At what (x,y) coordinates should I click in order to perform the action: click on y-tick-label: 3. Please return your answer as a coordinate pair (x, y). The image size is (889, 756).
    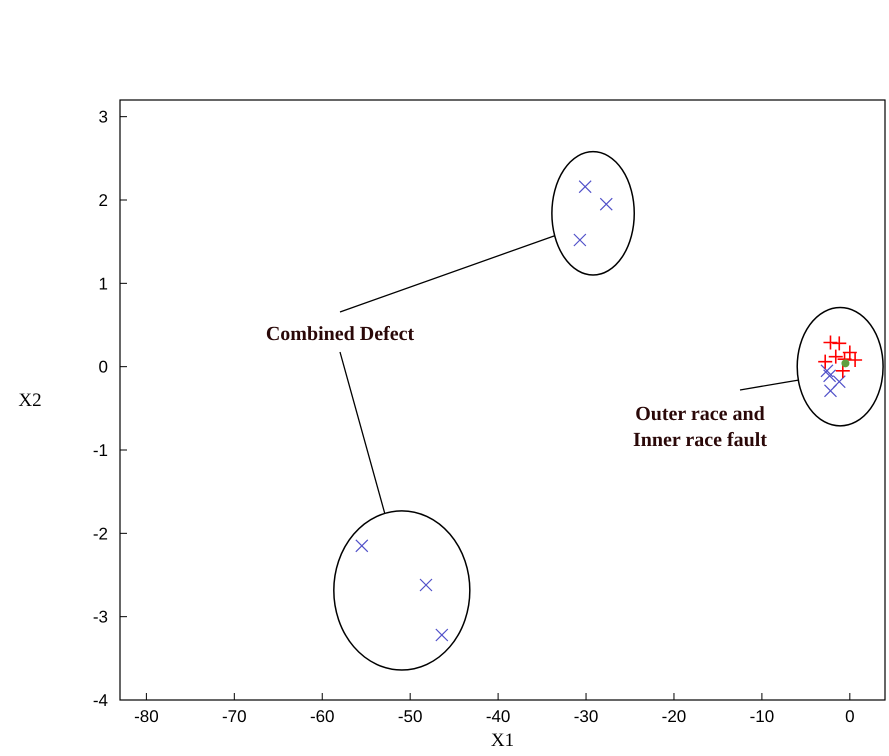
    Looking at the image, I should click on (103, 117).